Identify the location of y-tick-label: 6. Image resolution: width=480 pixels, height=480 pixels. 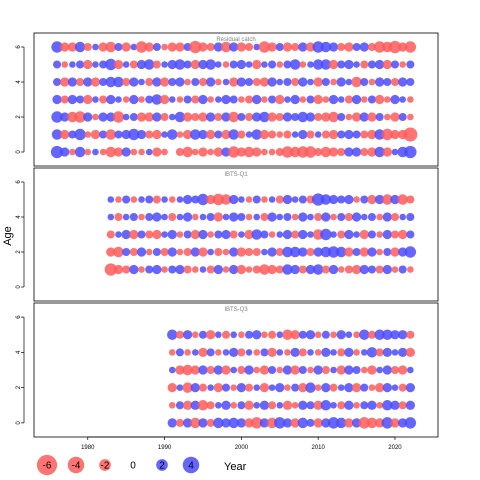
(19, 317).